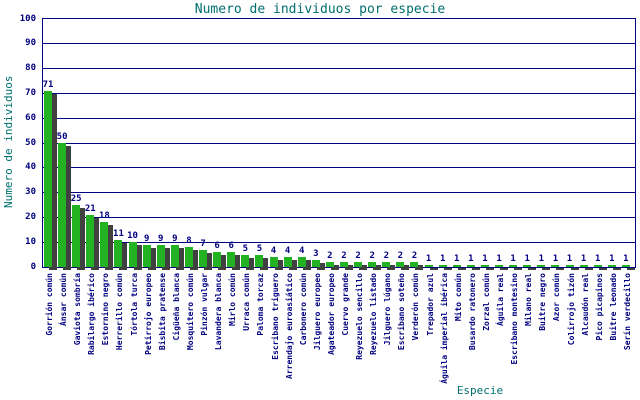  I want to click on x-category-label: Milano real, so click(529, 299).